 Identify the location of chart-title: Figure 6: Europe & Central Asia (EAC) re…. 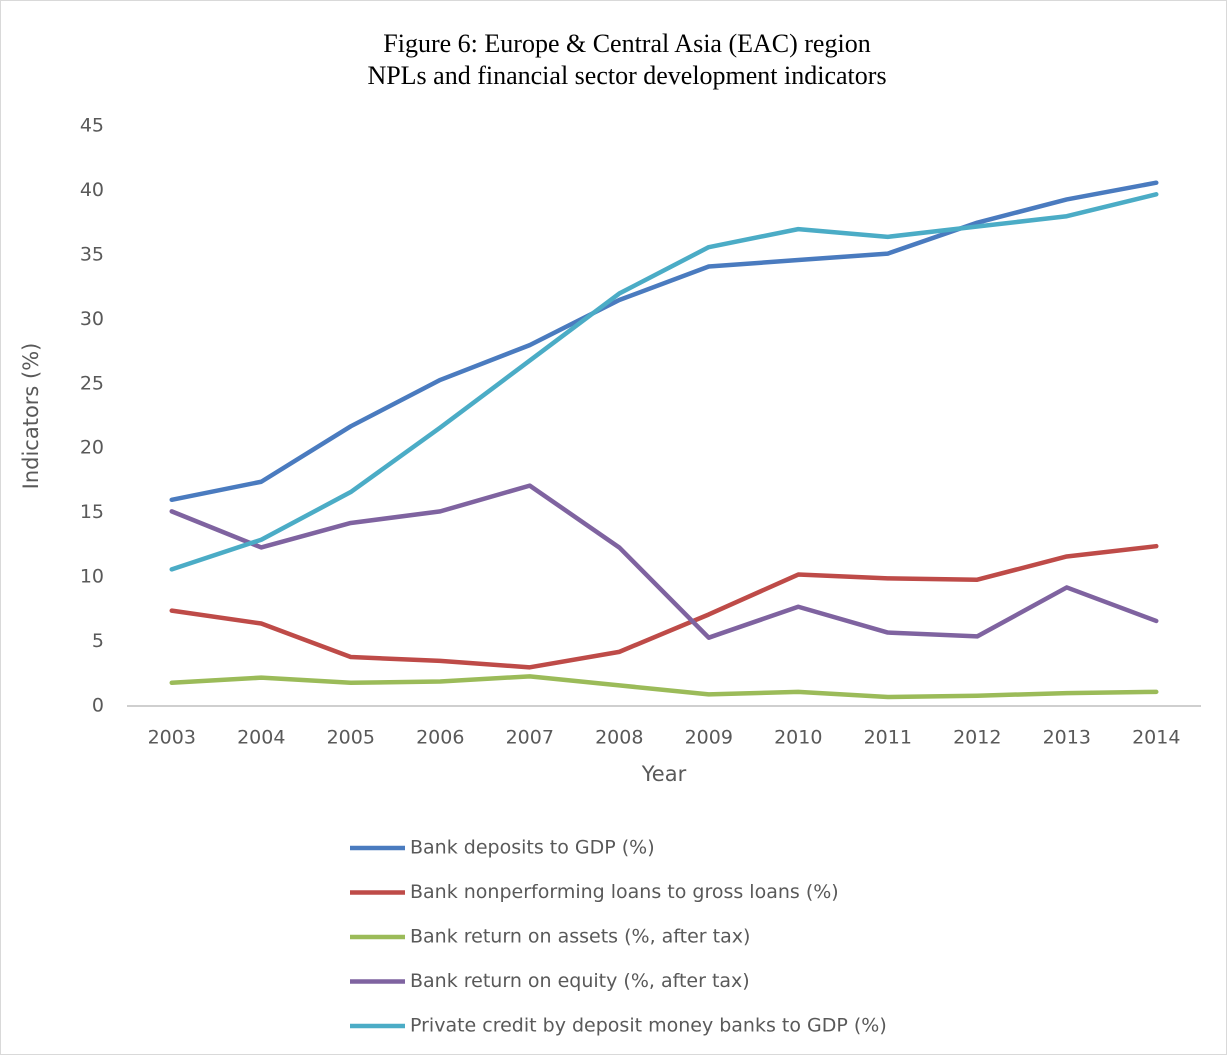
(626, 43).